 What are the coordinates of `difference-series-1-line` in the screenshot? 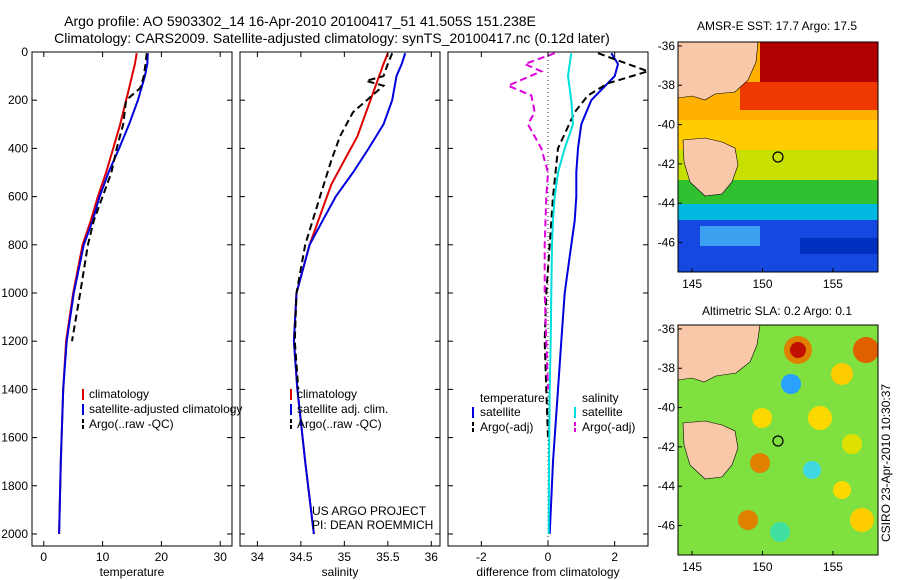 It's located at (597, 245).